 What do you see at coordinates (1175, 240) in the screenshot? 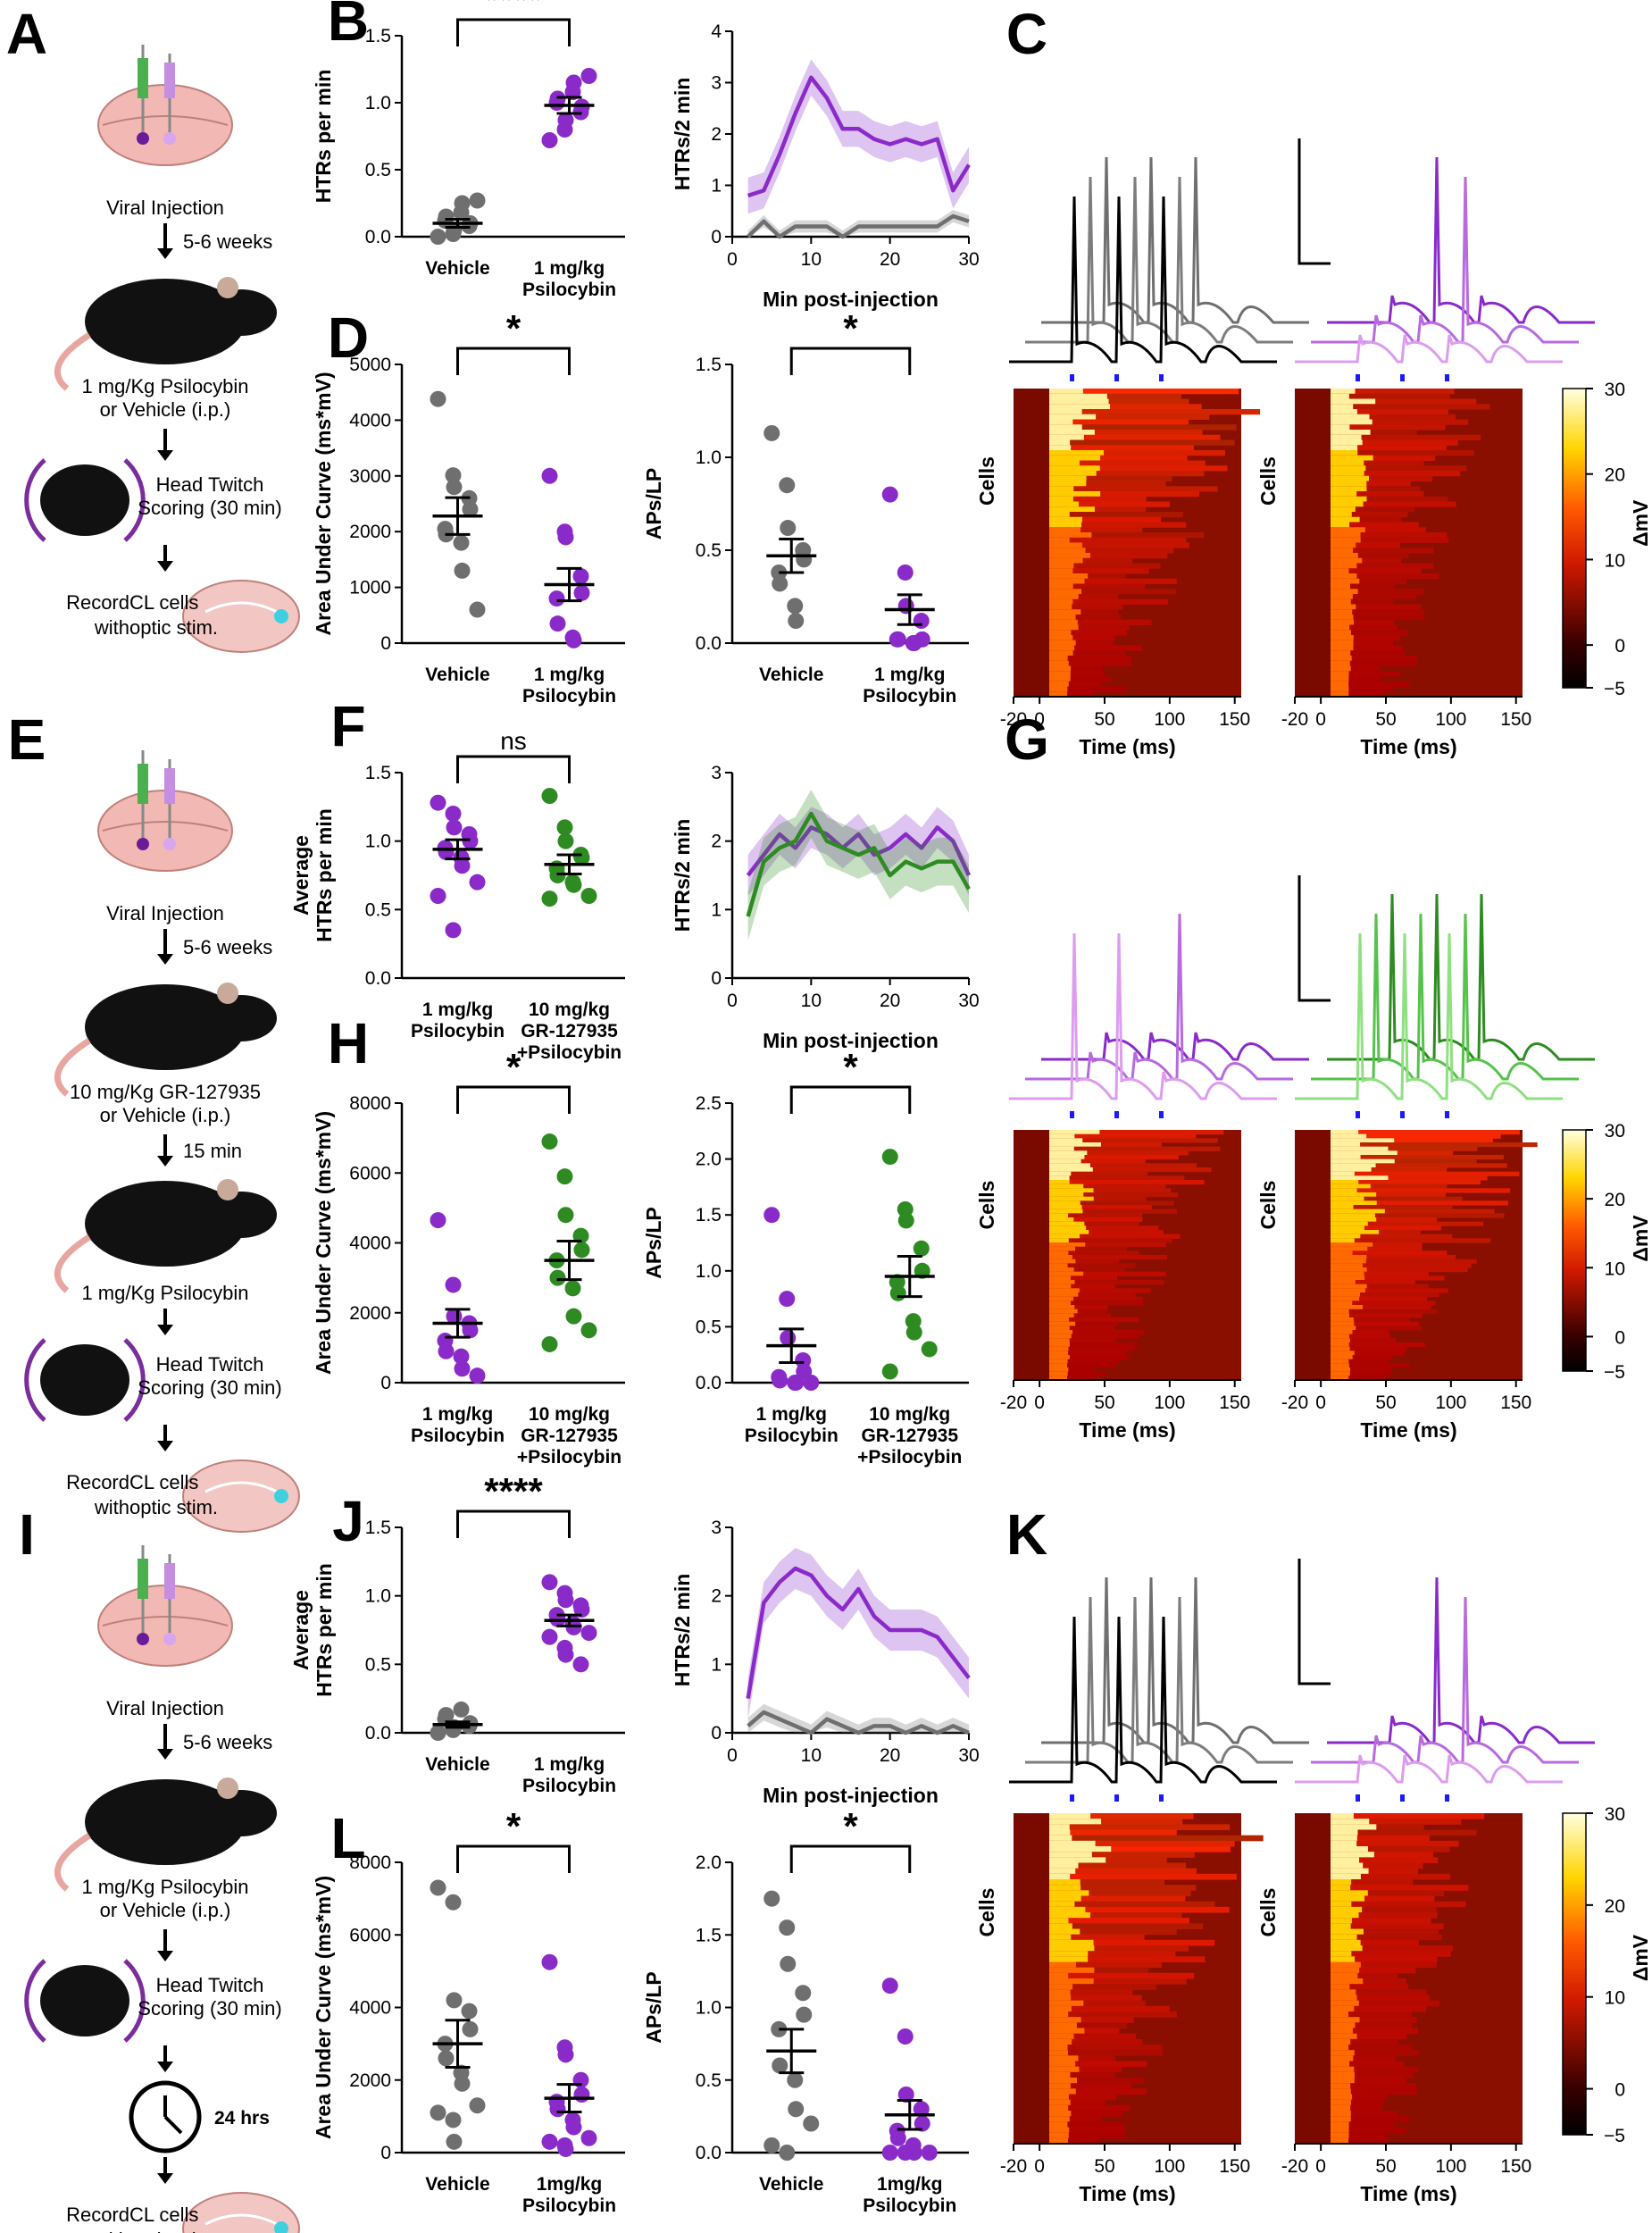
I see `voltage-trace` at bounding box center [1175, 240].